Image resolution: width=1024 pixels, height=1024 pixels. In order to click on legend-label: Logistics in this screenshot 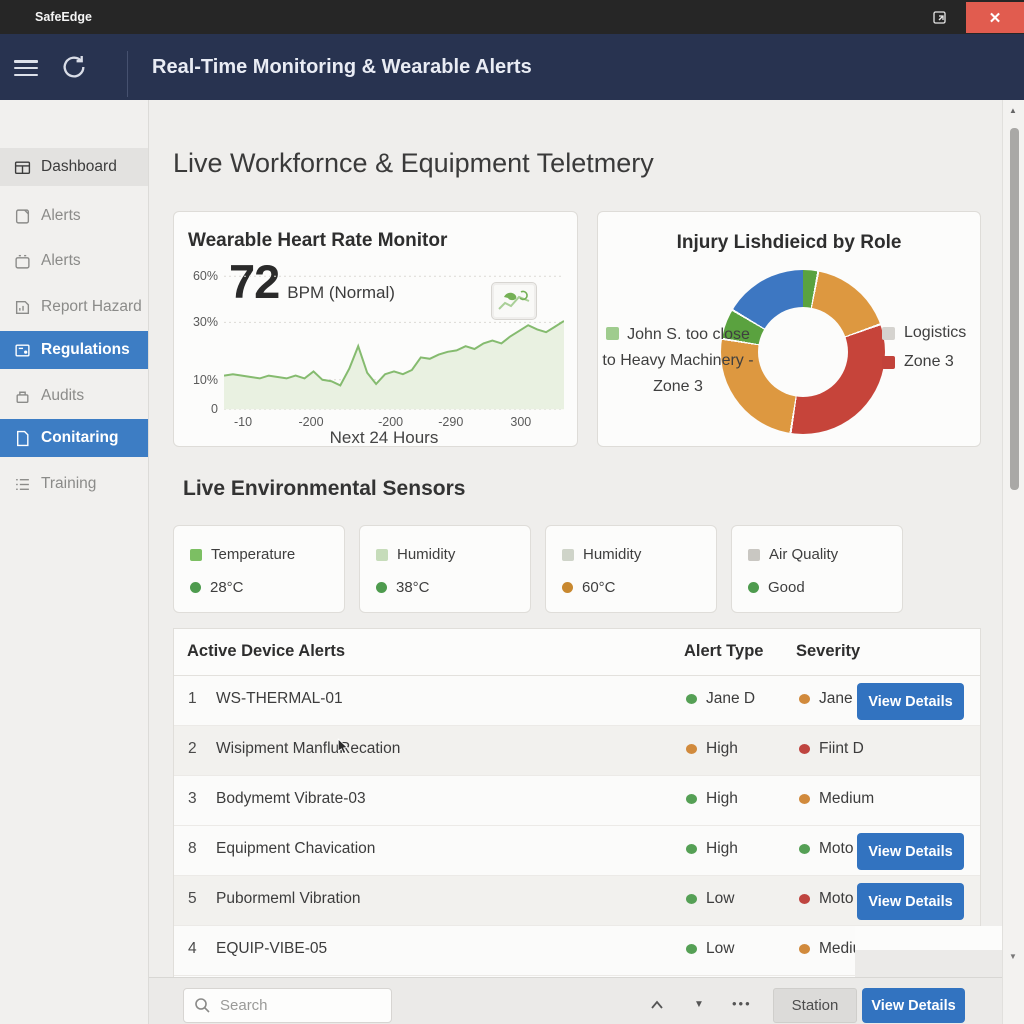, I will do `click(935, 332)`.